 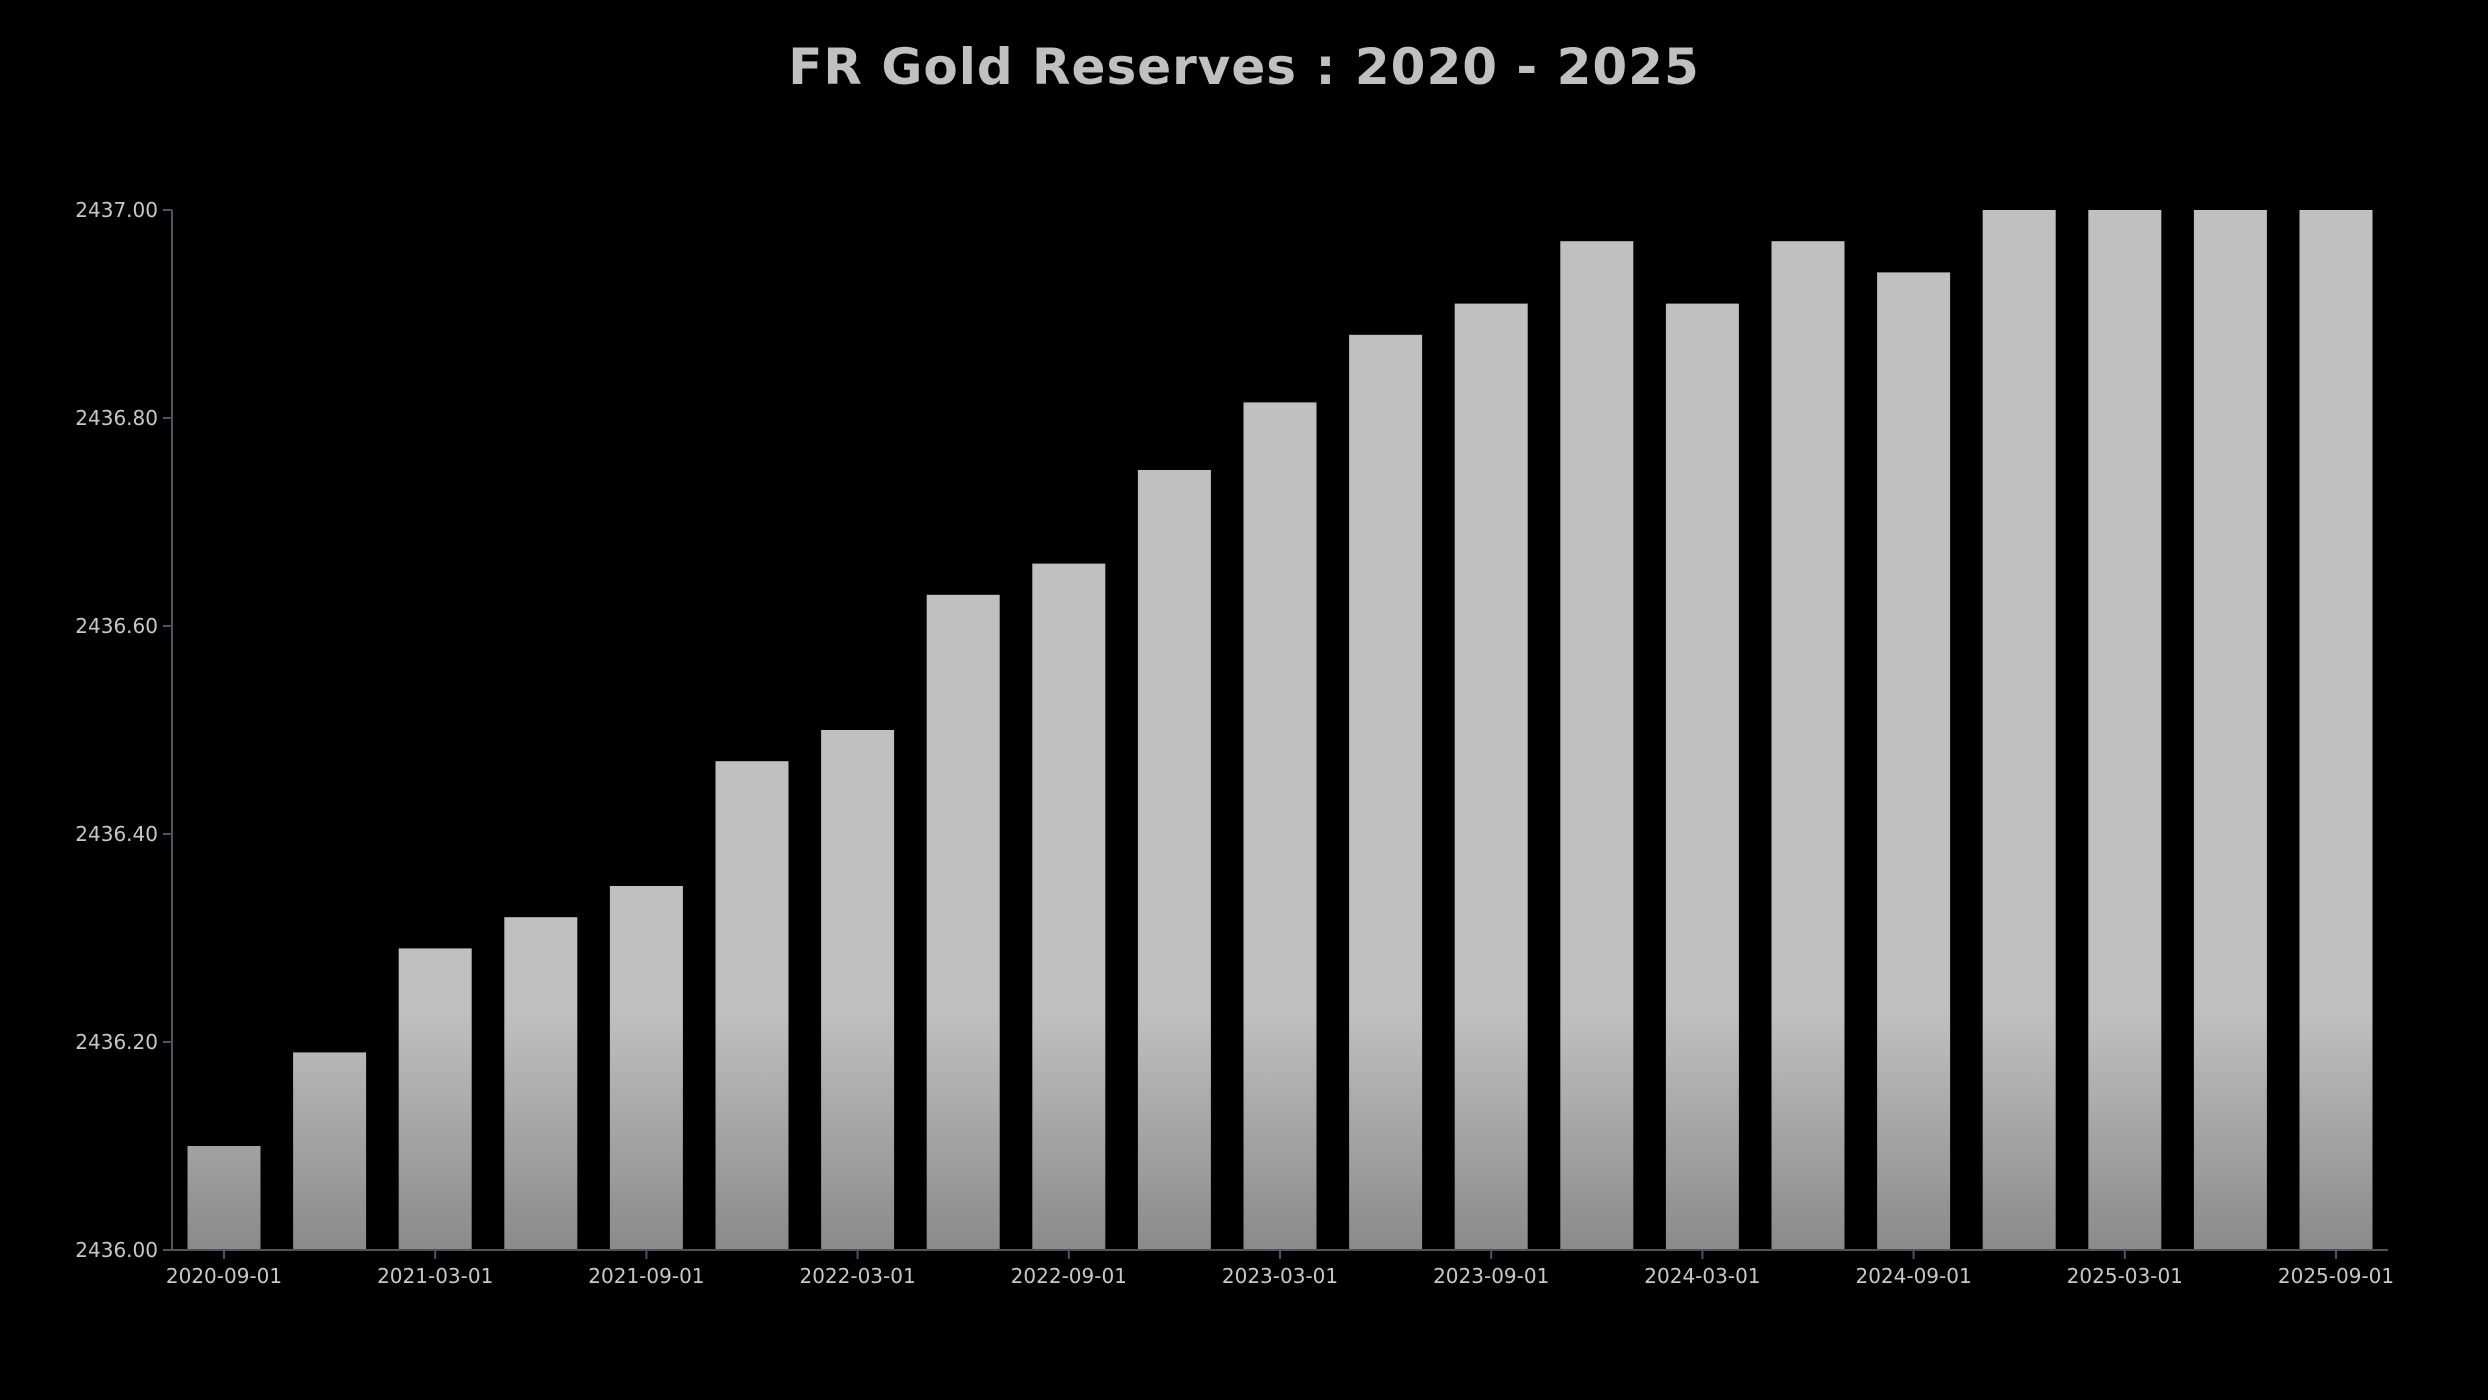 I want to click on y-tick-label: 2436.40, so click(x=116, y=834).